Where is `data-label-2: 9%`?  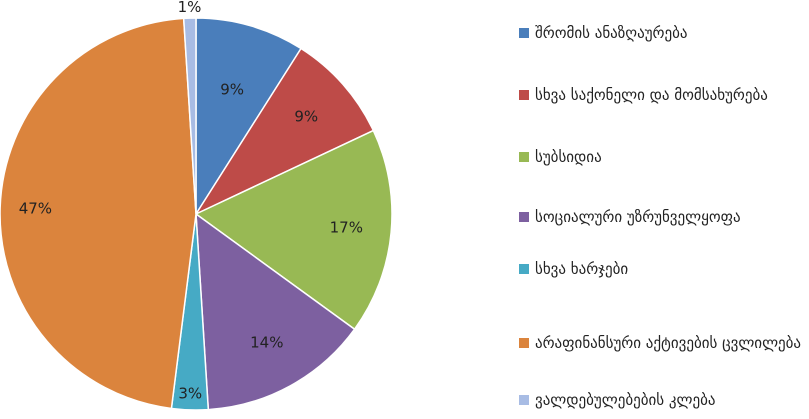
data-label-2: 9% is located at coordinates (306, 116).